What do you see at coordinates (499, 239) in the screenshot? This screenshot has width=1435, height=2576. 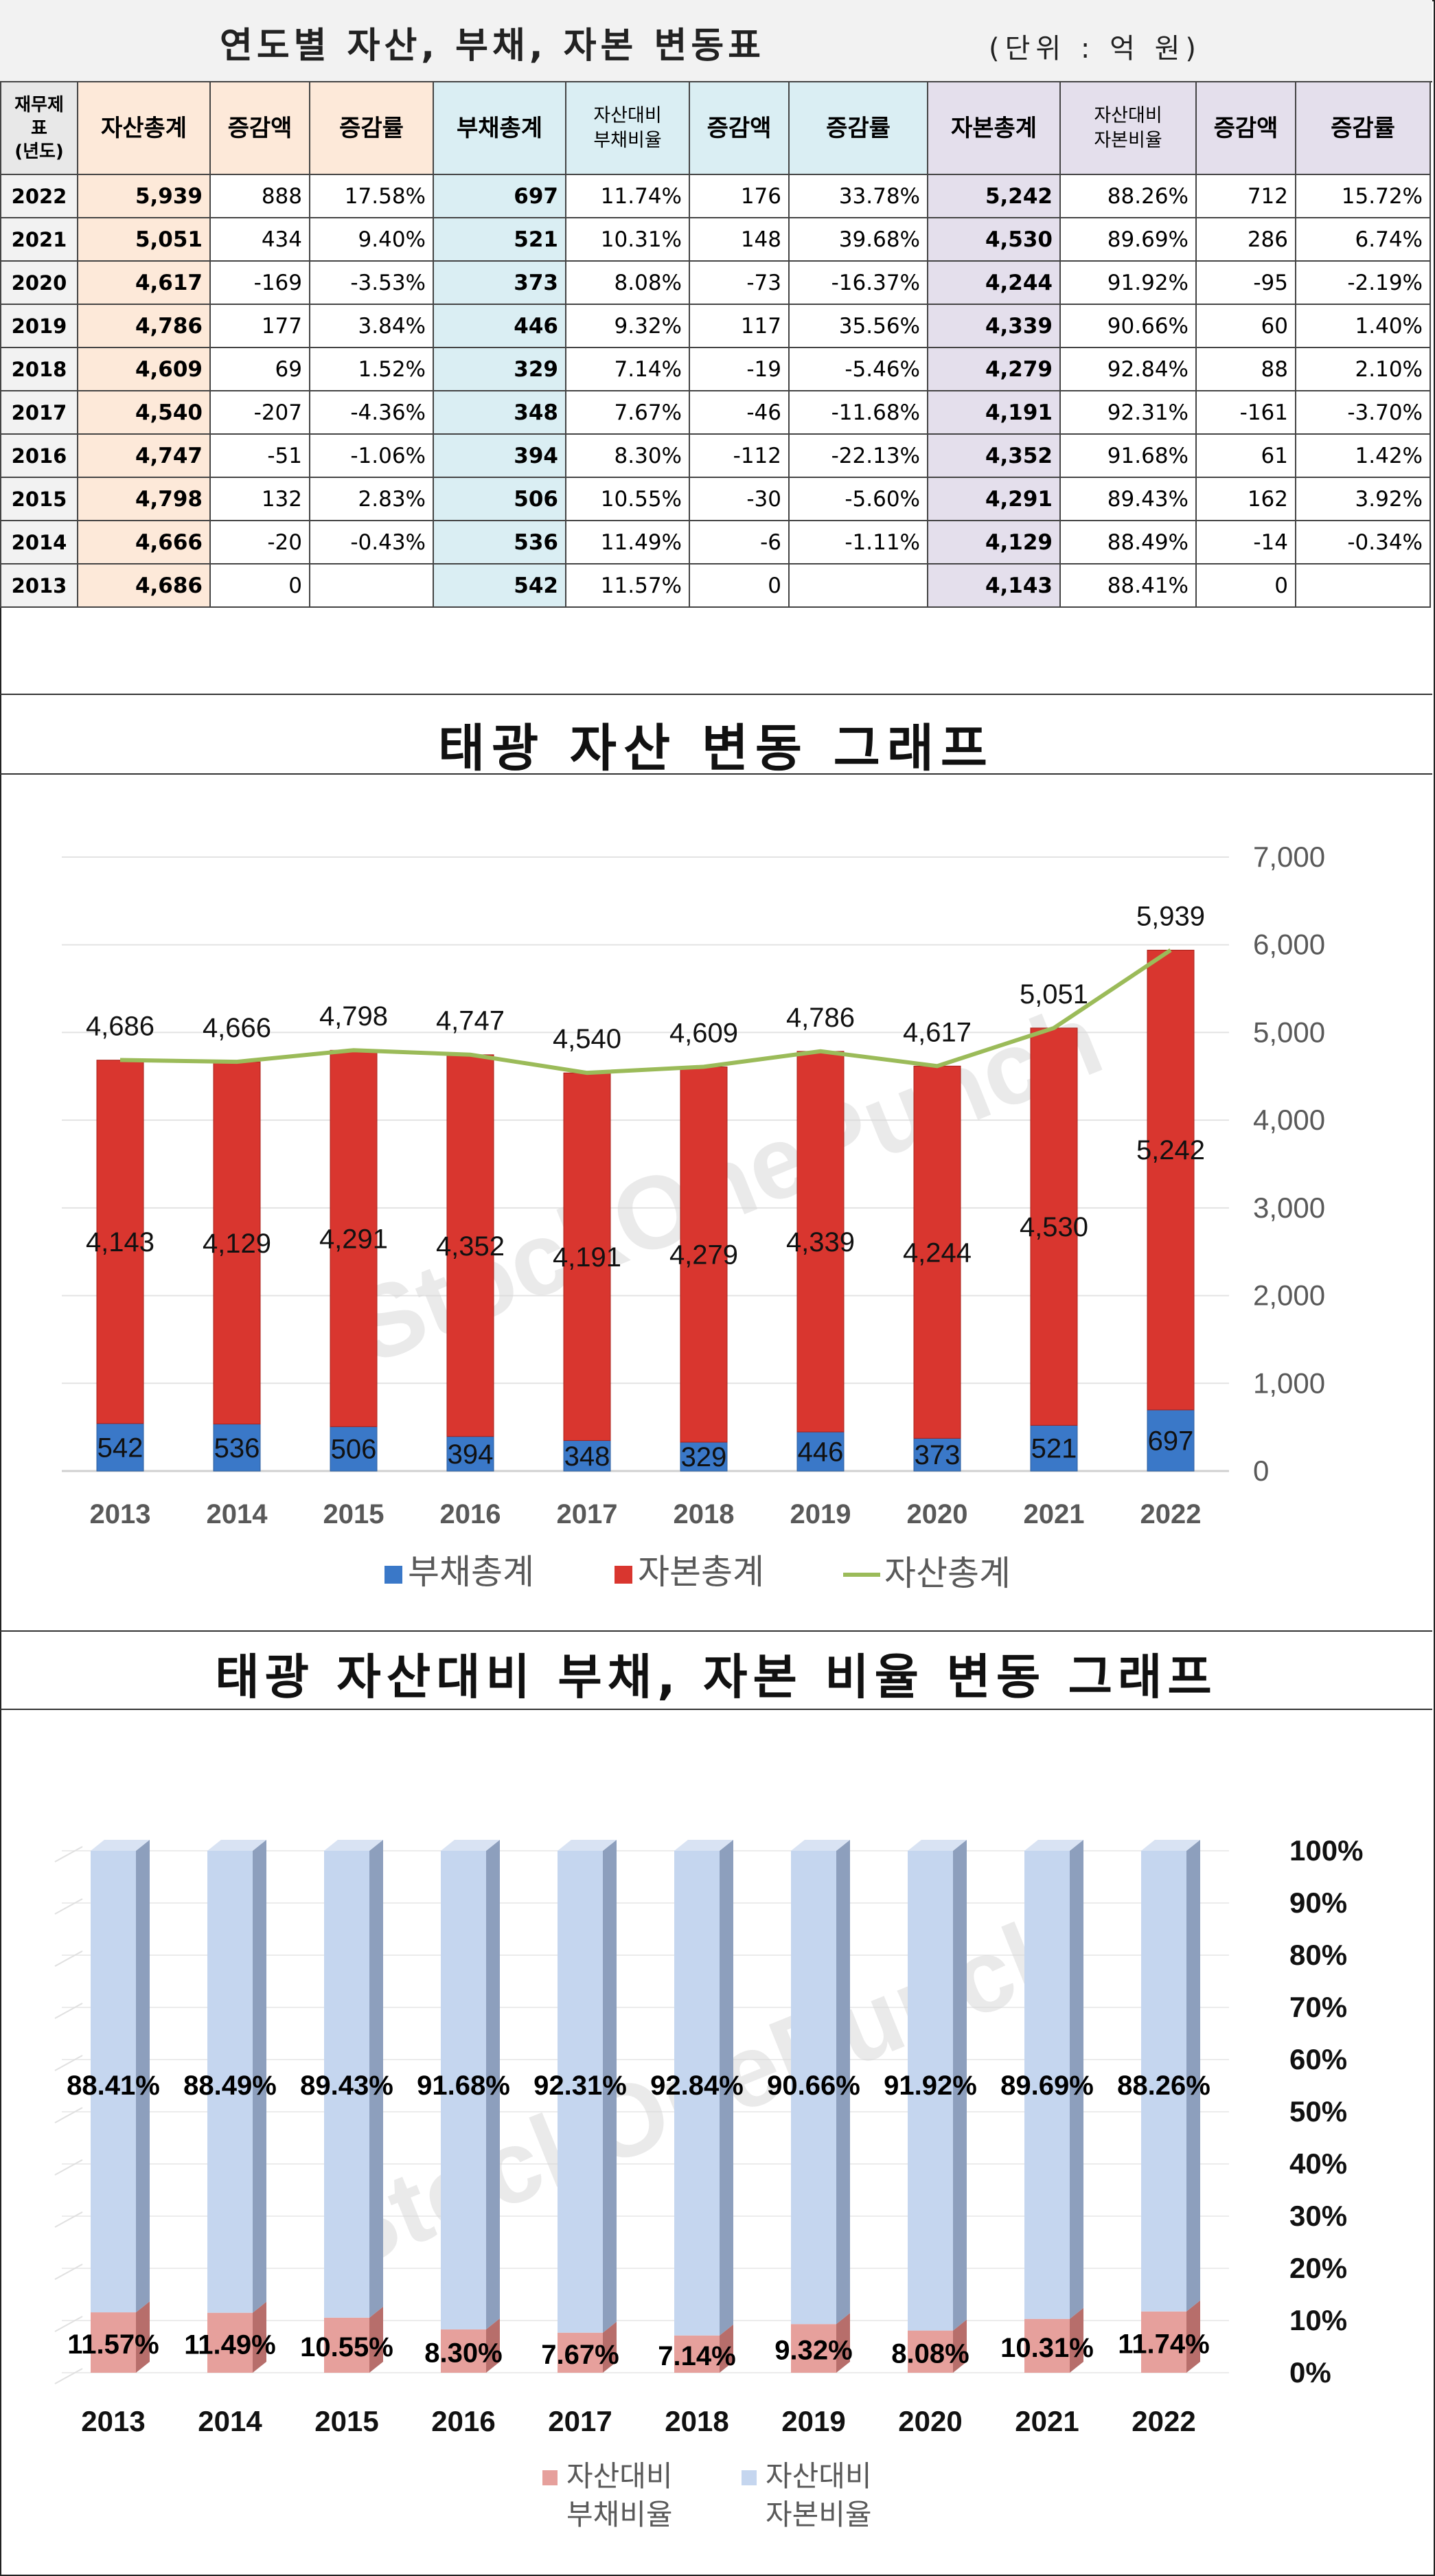 I see `table-cell: 521` at bounding box center [499, 239].